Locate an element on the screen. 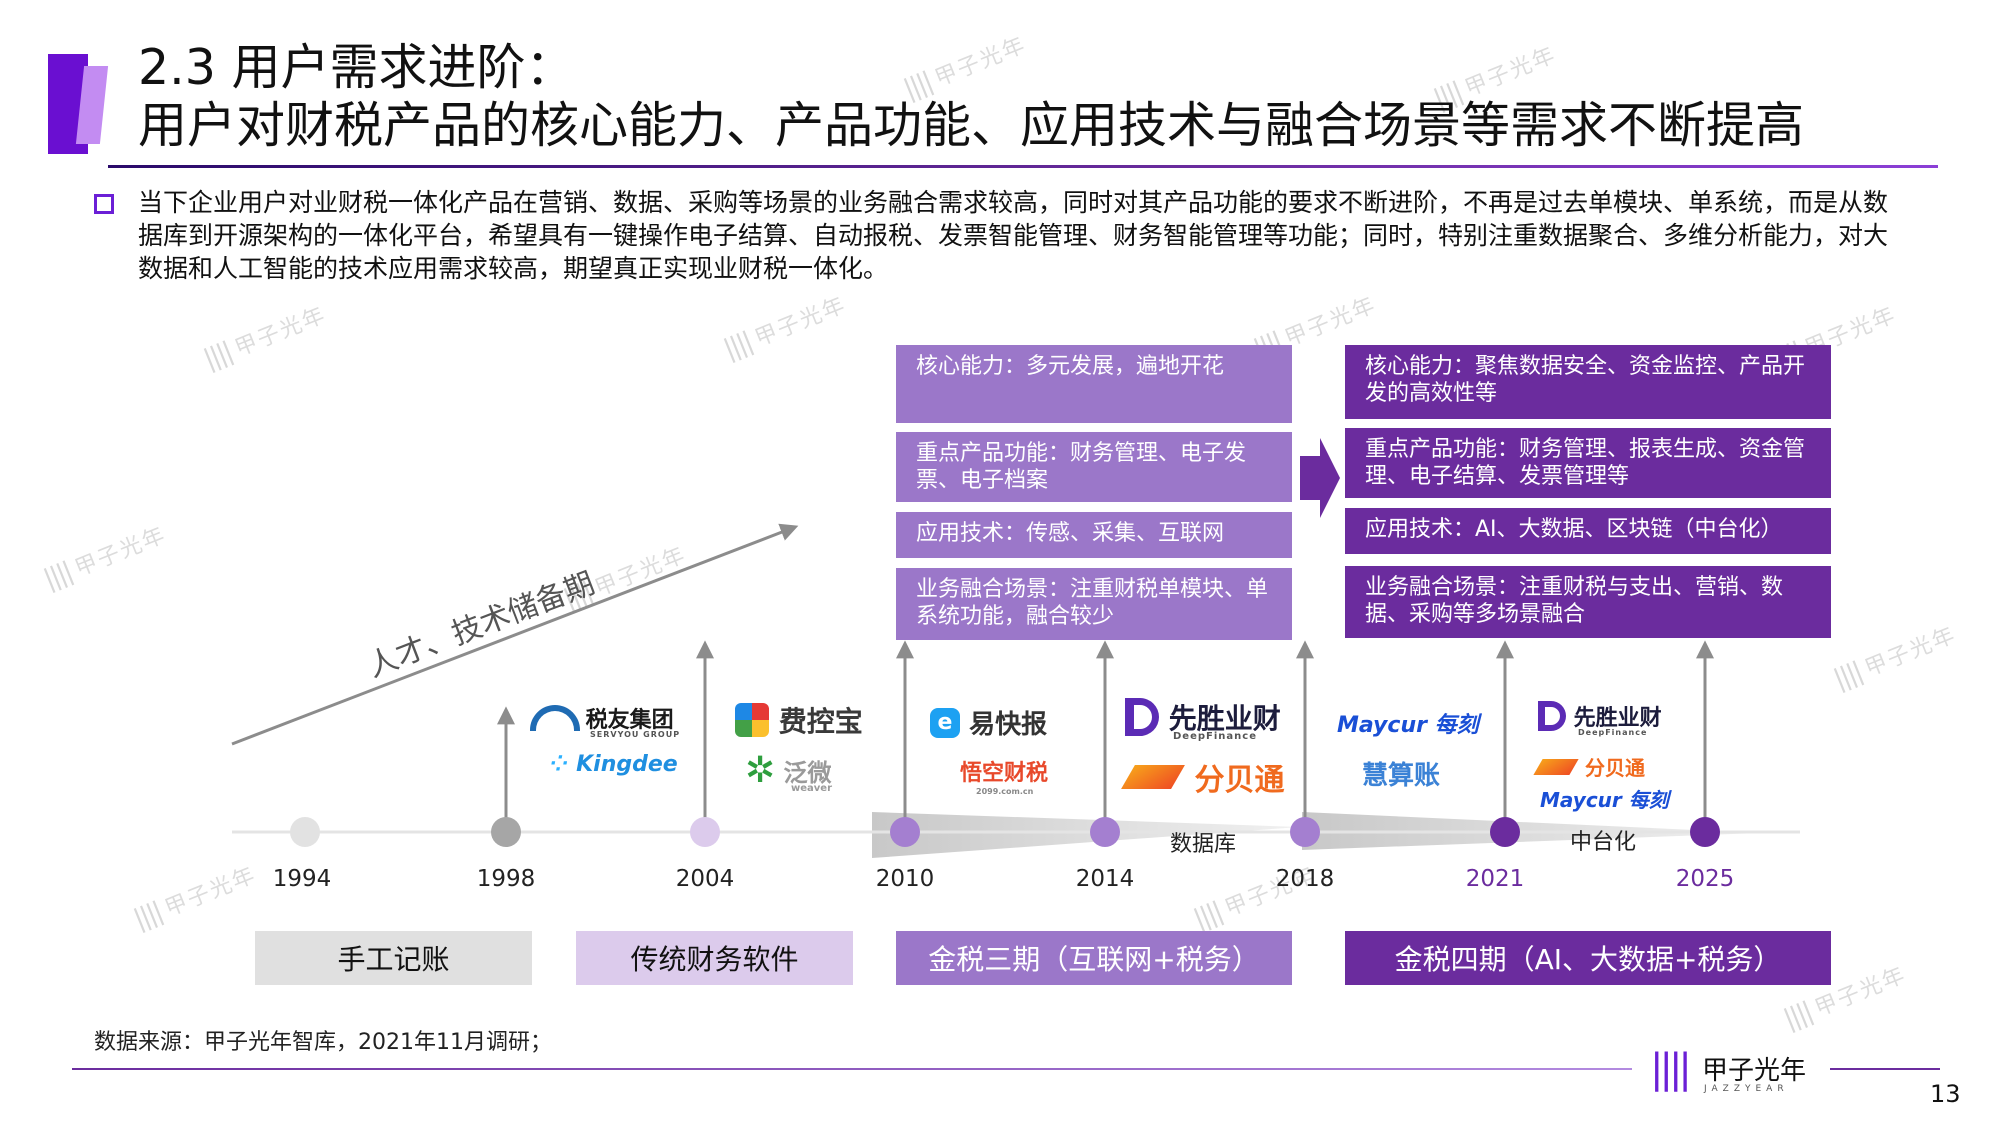 This screenshot has width=2000, height=1125. year-label-2010: 2010 is located at coordinates (905, 879).